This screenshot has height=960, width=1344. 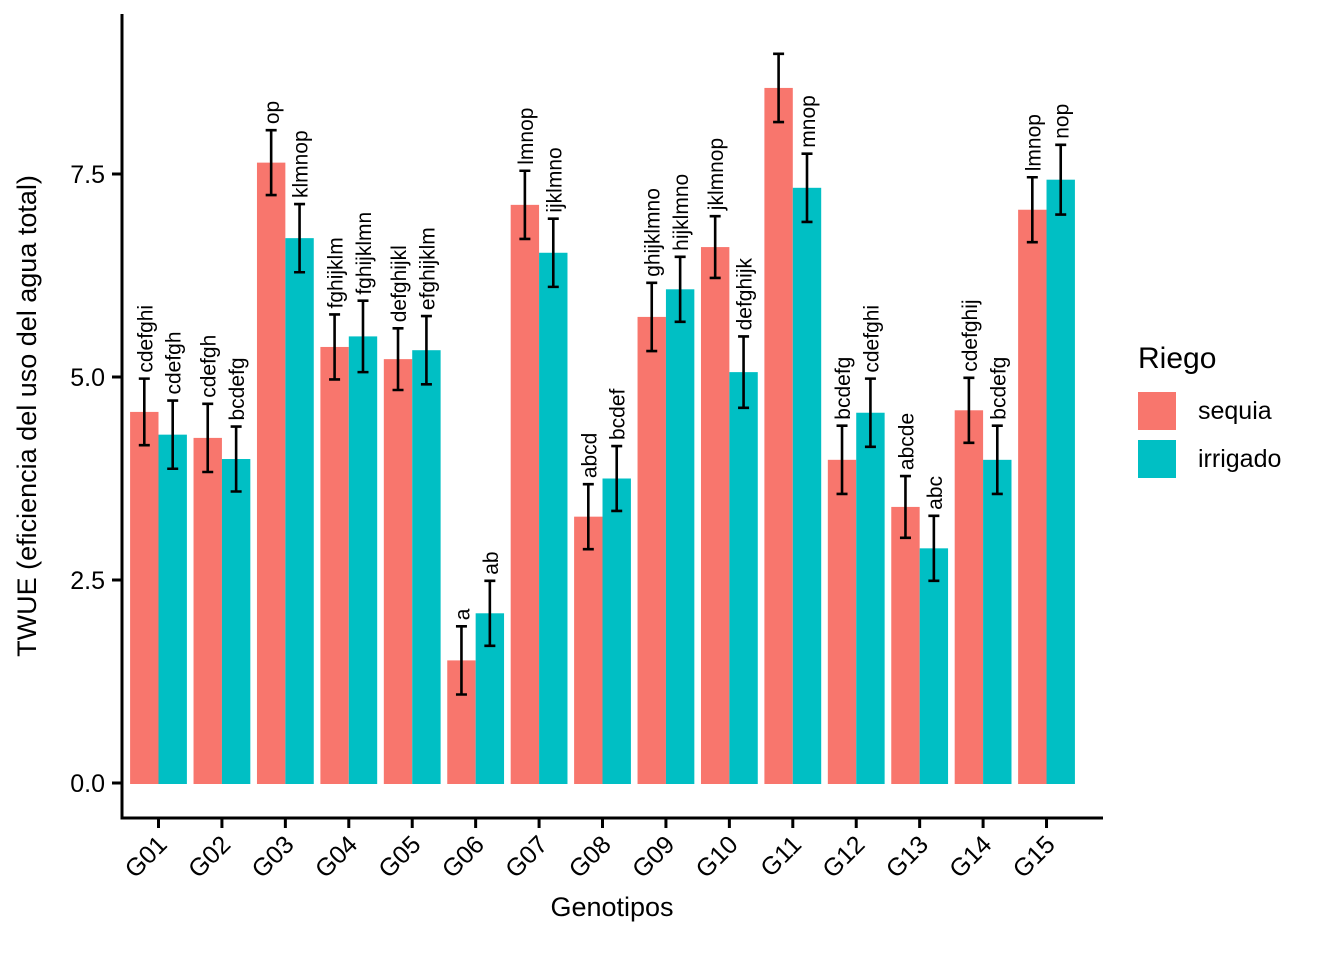 What do you see at coordinates (1177, 358) in the screenshot?
I see `legend-title: Riego` at bounding box center [1177, 358].